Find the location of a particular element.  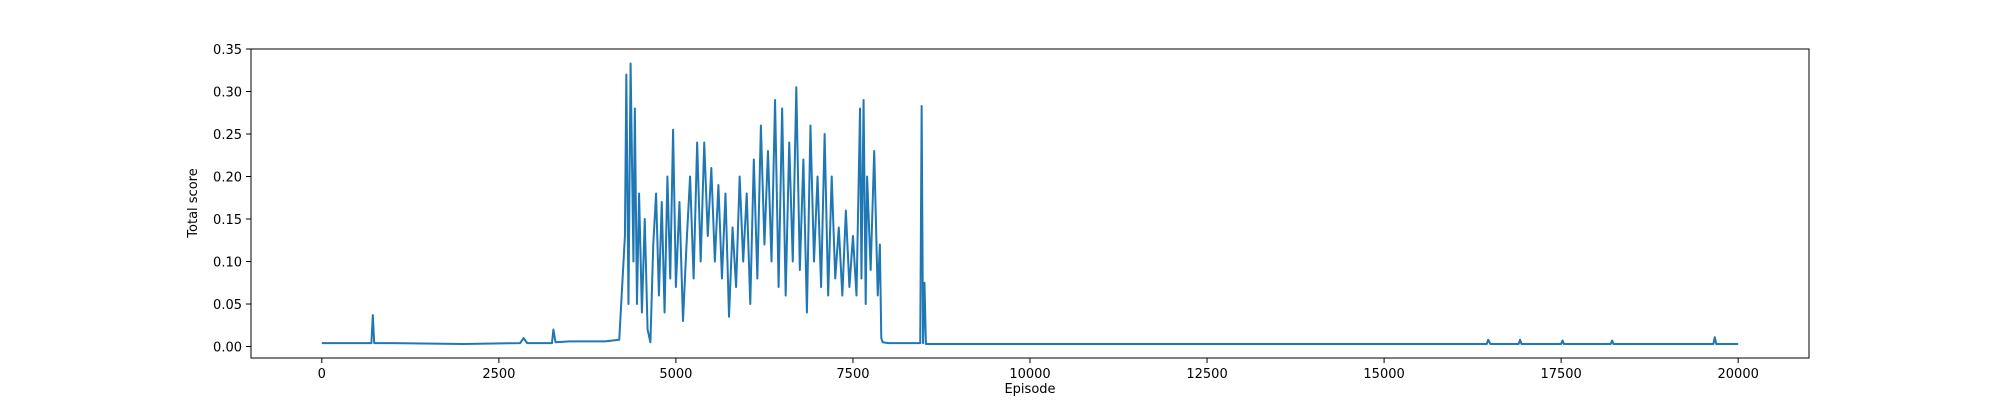

y-tick-label: 0.00 is located at coordinates (227, 348).